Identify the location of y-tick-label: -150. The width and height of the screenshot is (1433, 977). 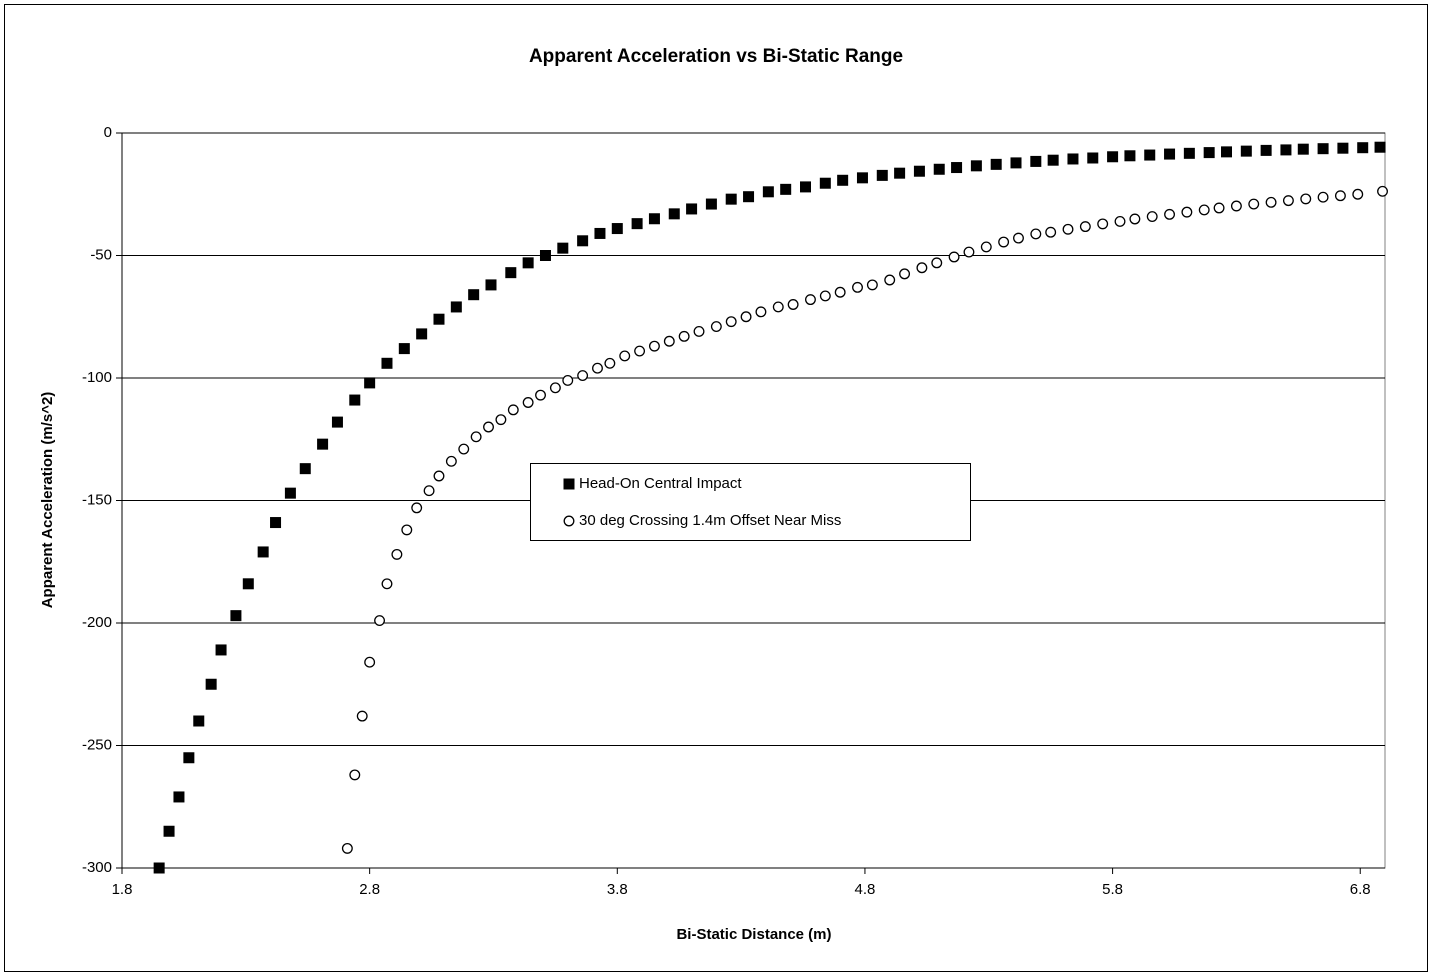
(97, 499).